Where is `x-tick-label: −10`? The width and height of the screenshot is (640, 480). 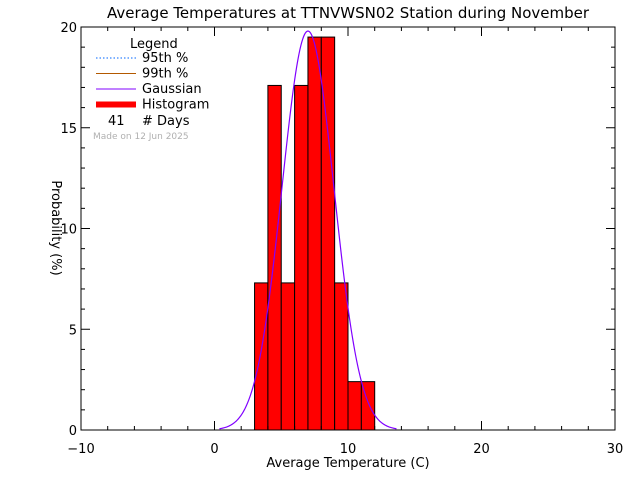 x-tick-label: −10 is located at coordinates (80, 449).